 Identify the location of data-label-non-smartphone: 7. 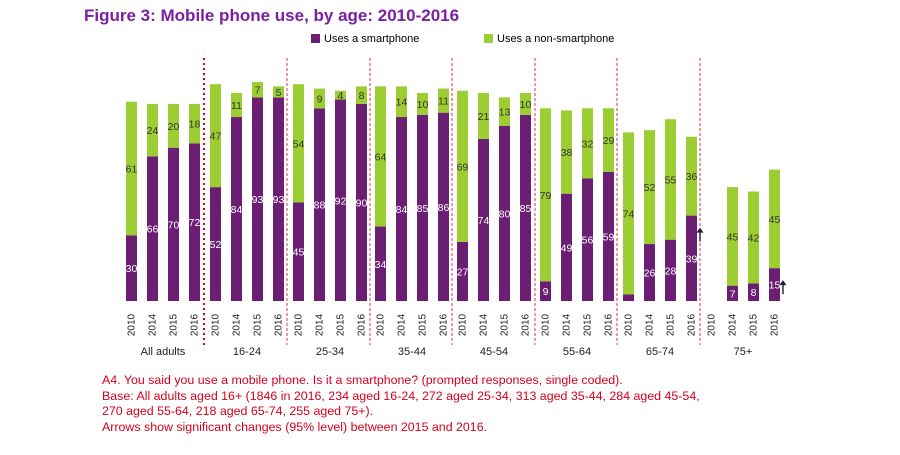
(258, 91).